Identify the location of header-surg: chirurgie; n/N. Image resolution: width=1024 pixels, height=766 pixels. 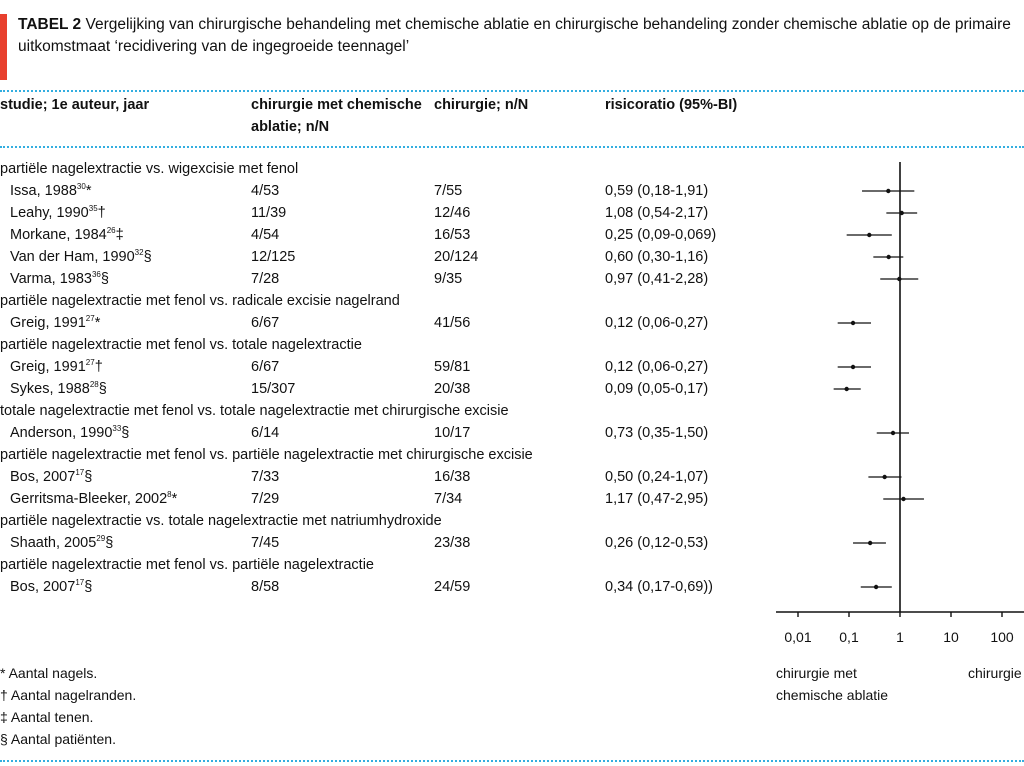
(481, 105).